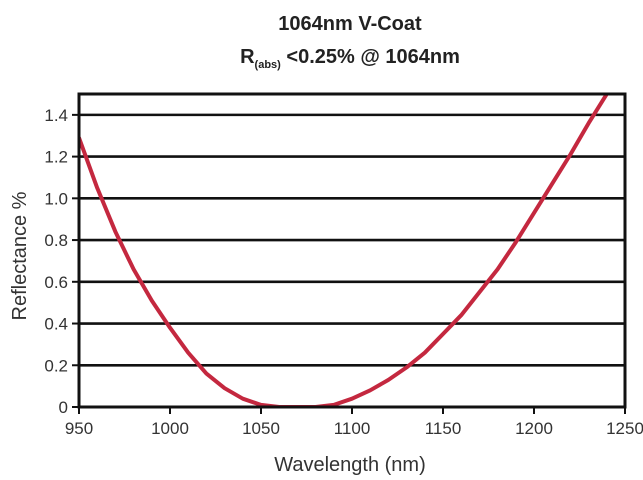 Image resolution: width=643 pixels, height=480 pixels. I want to click on title-r-symbol: R, so click(247, 57).